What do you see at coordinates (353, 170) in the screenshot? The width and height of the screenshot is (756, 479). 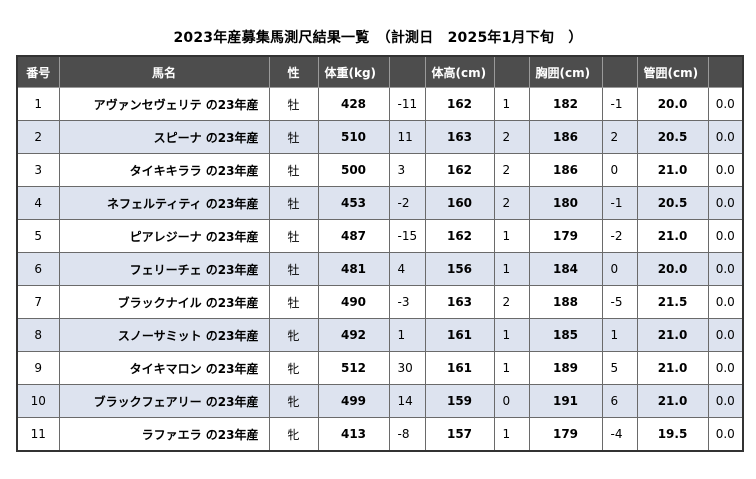 I see `cell-weight: 500` at bounding box center [353, 170].